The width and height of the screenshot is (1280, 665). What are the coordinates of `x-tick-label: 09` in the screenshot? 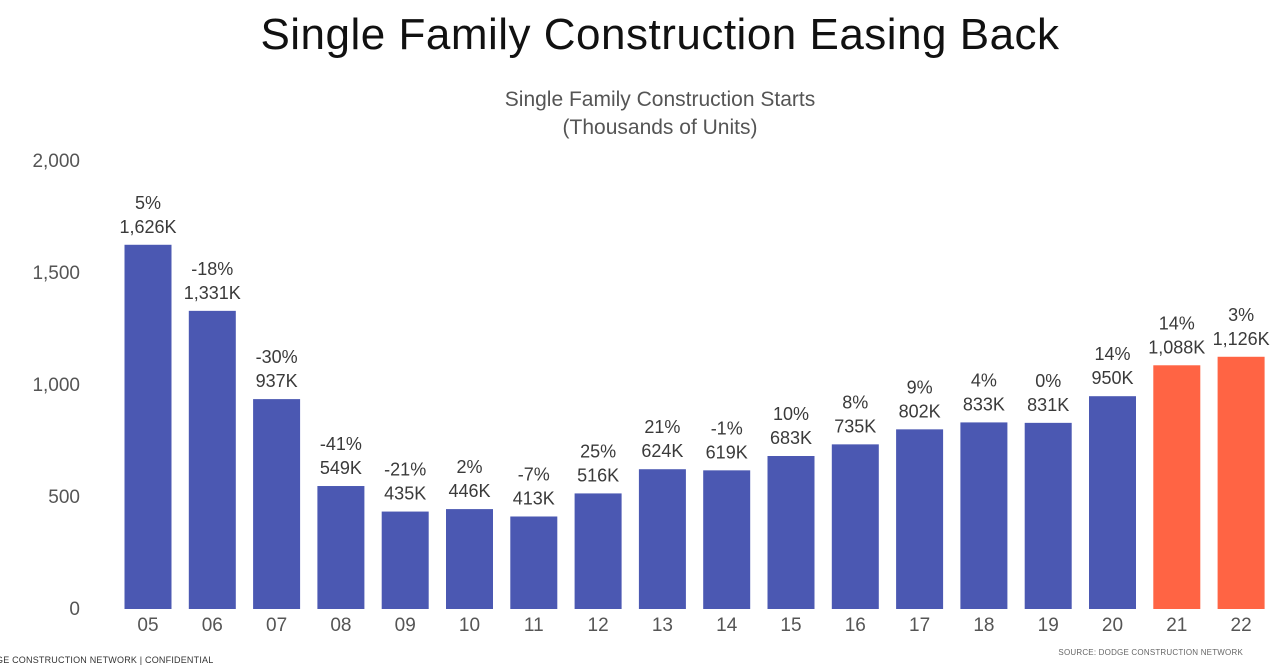 It's located at (405, 625).